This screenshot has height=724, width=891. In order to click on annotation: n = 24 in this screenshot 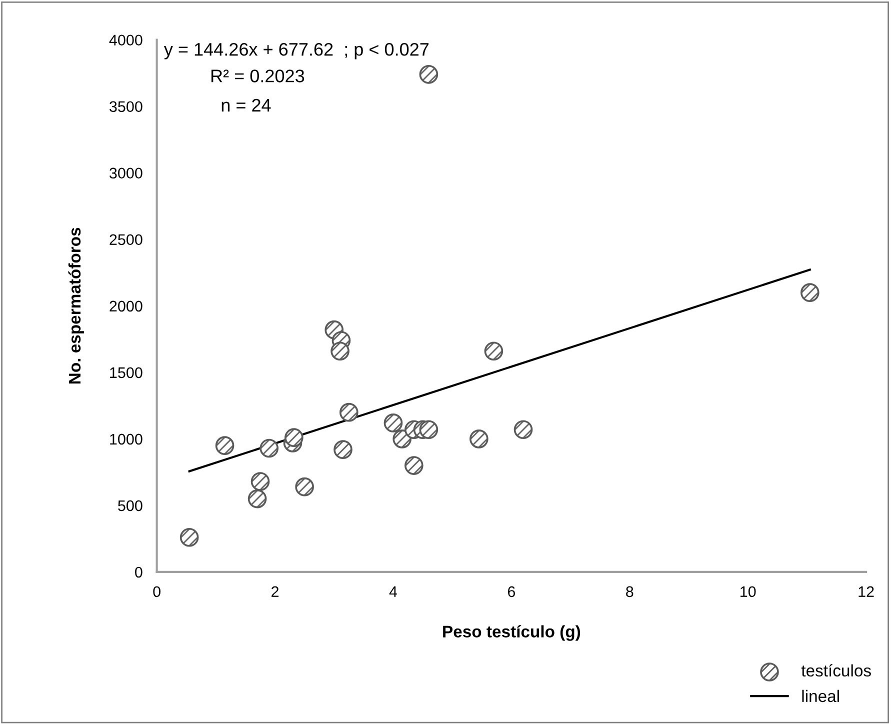, I will do `click(246, 105)`.